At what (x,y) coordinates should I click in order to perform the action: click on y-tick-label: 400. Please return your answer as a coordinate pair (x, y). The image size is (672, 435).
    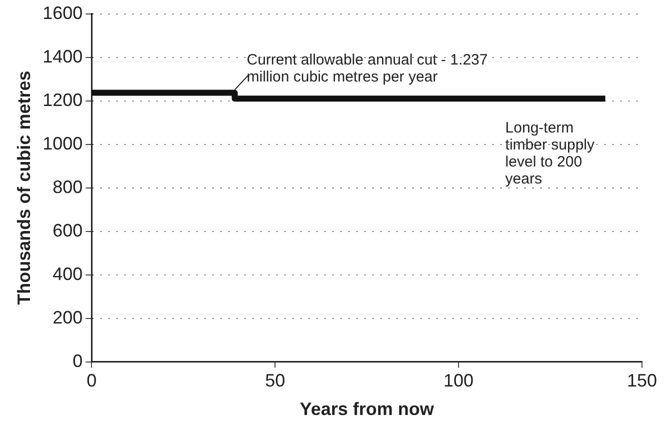
    Looking at the image, I should click on (67, 274).